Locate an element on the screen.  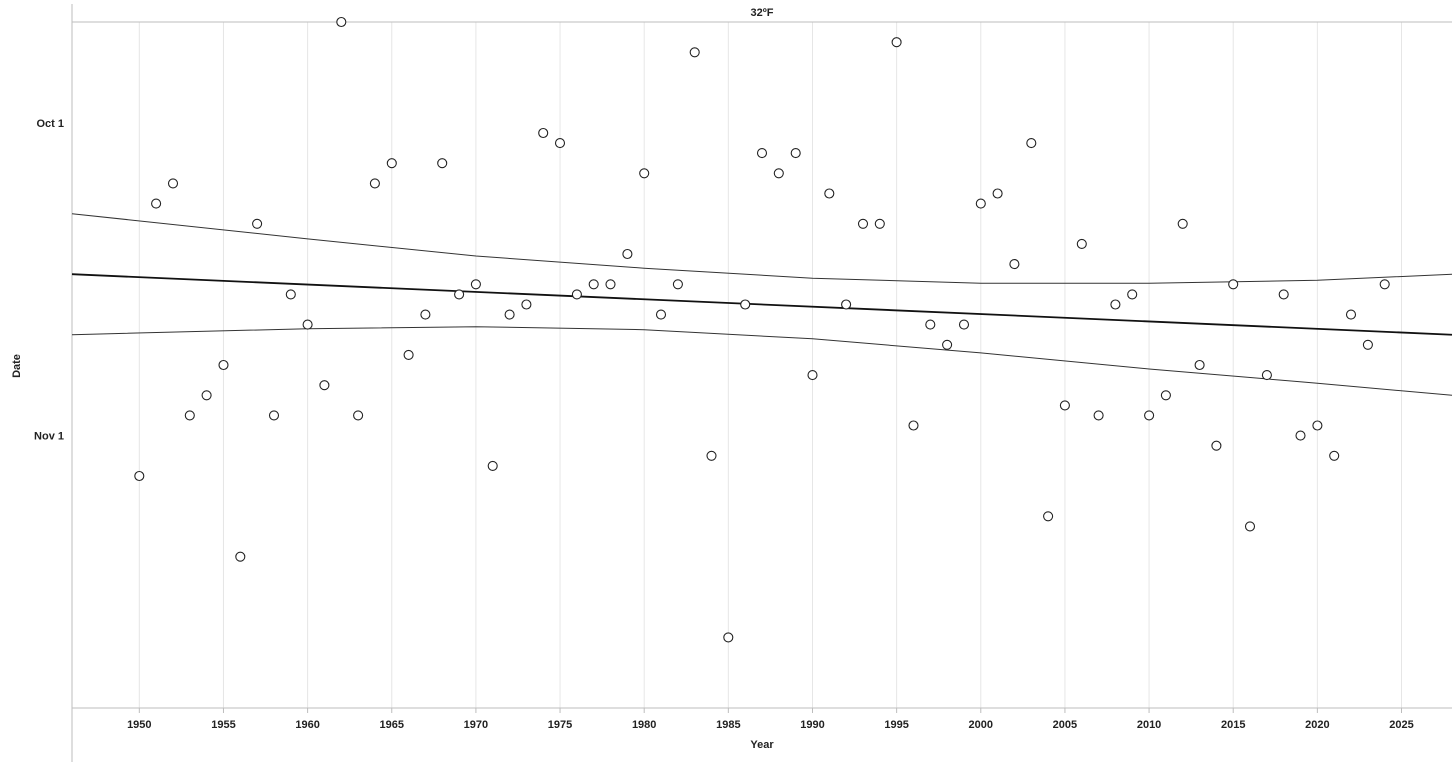
x-tick-label: 1970 is located at coordinates (476, 725).